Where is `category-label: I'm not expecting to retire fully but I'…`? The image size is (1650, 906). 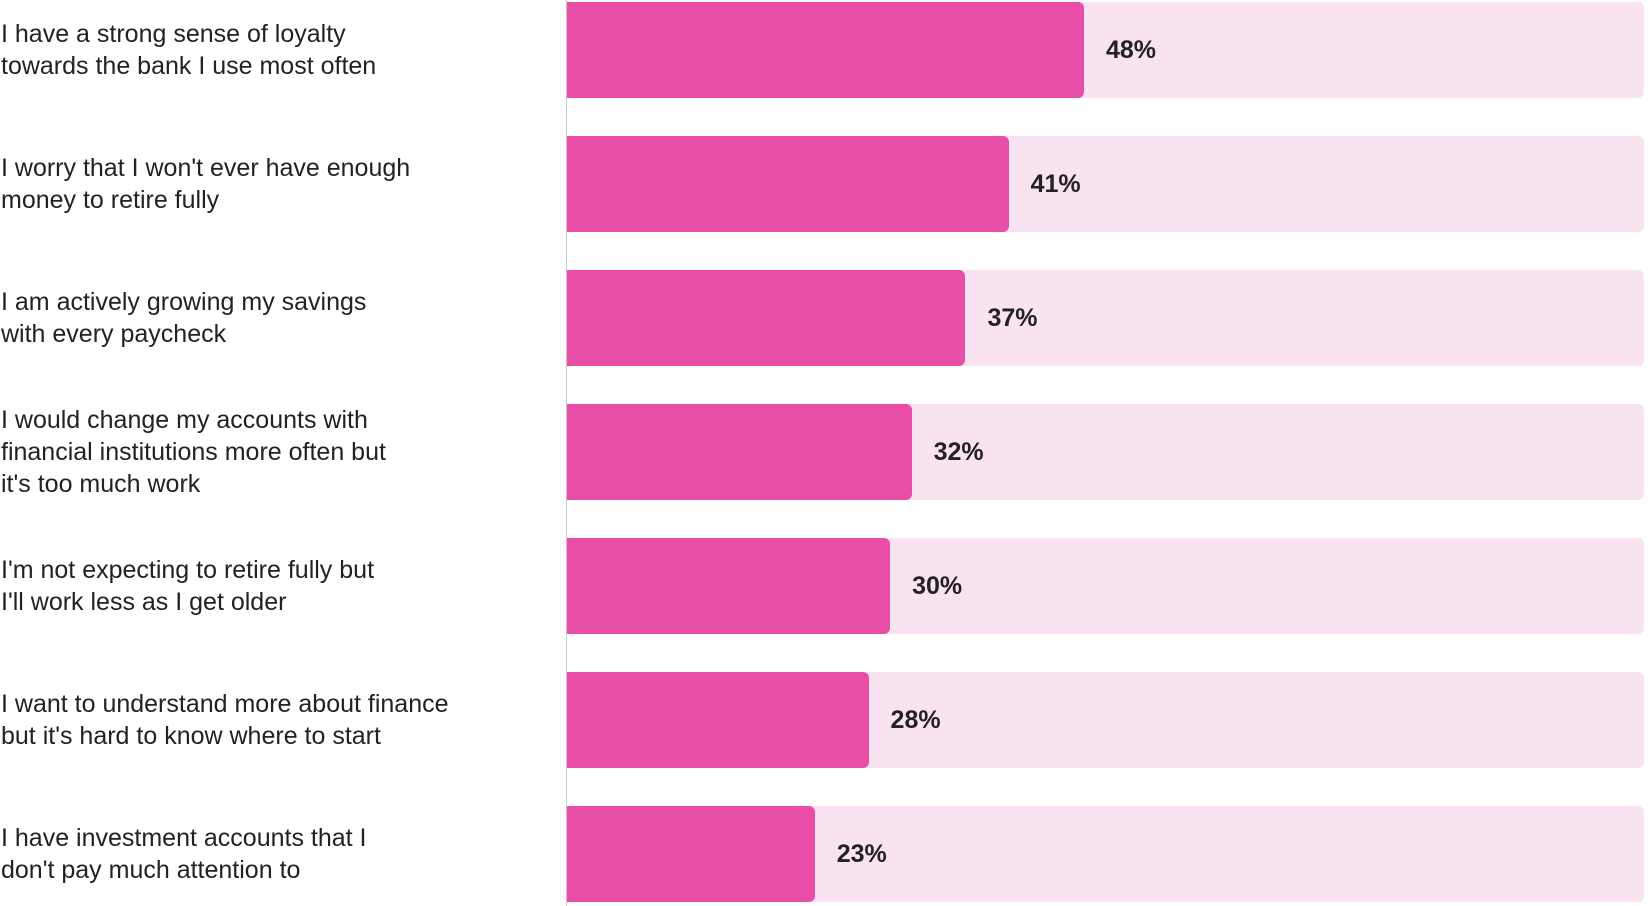 category-label: I'm not expecting to retire fully but I'… is located at coordinates (188, 586).